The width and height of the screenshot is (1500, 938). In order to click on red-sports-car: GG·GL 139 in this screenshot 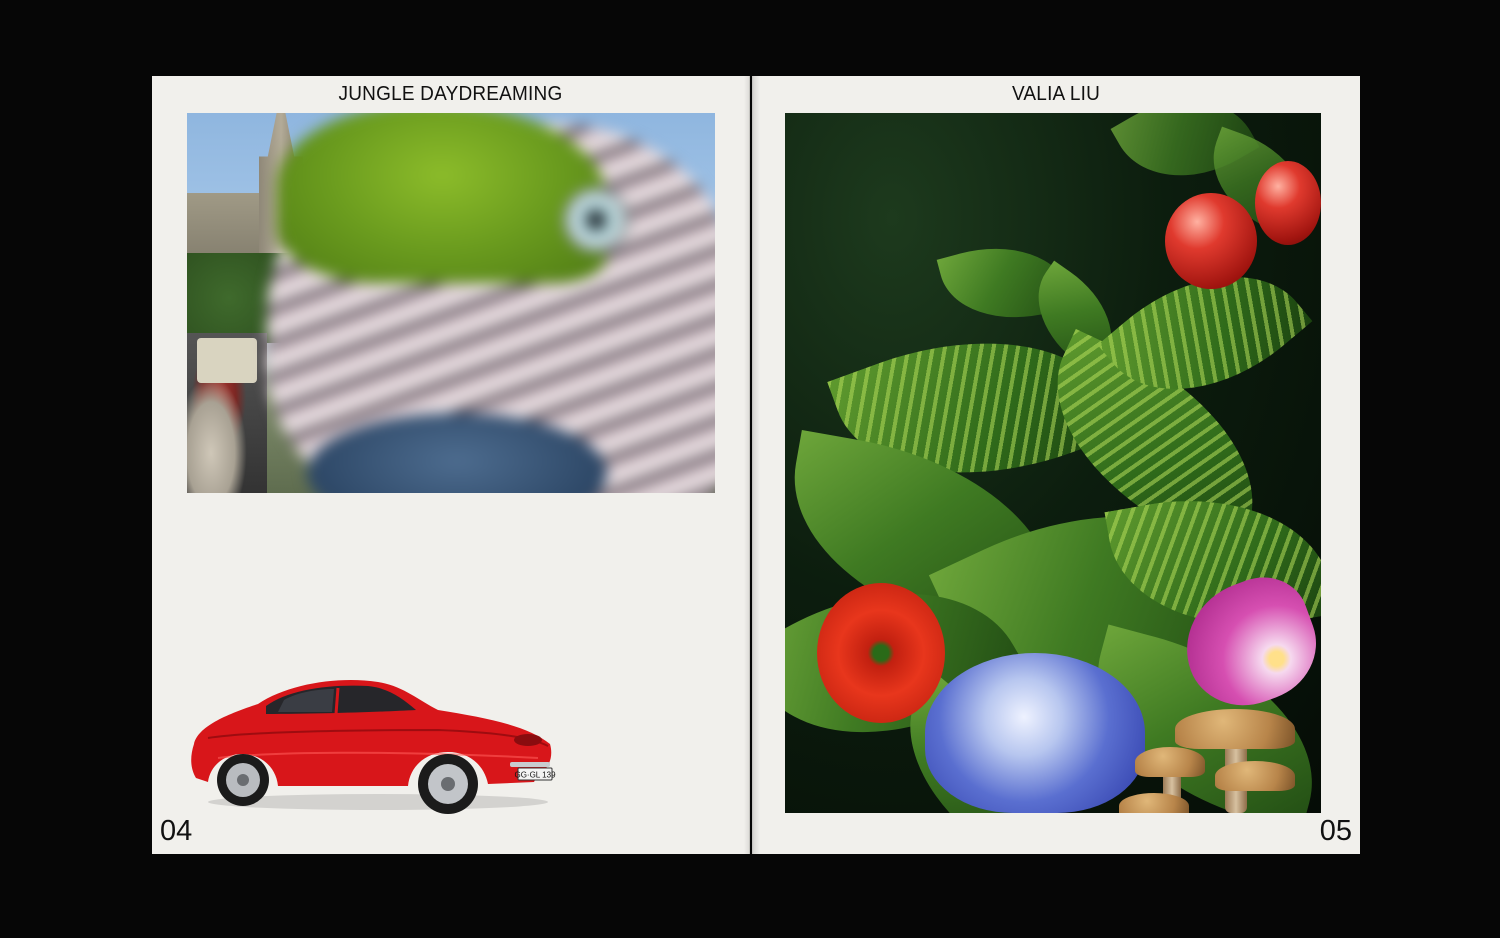, I will do `click(373, 747)`.